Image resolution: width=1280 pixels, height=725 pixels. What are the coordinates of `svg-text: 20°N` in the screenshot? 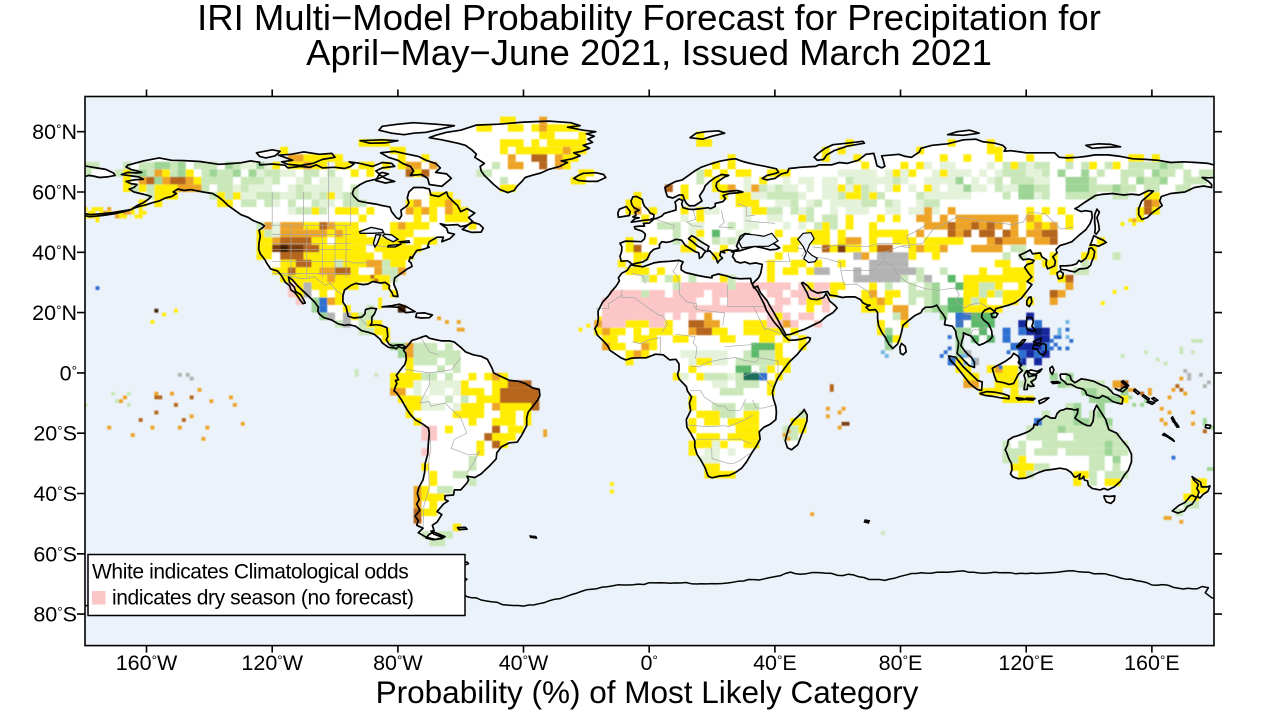 It's located at (54, 313).